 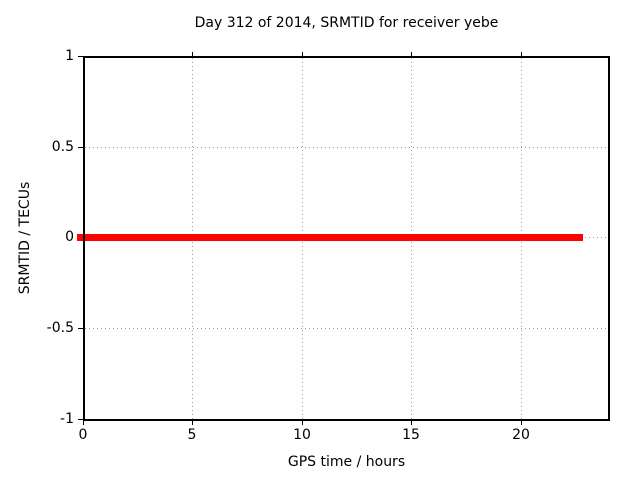 I want to click on x-tick-label-10: 10, so click(x=302, y=435).